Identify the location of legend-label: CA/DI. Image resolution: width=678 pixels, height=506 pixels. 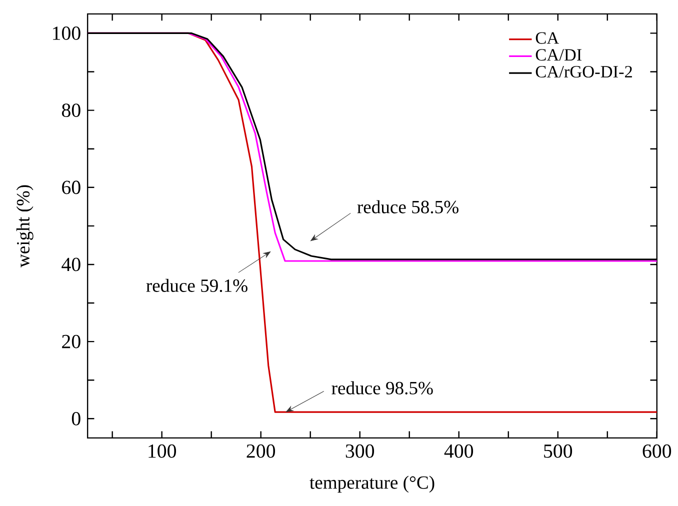
(559, 55).